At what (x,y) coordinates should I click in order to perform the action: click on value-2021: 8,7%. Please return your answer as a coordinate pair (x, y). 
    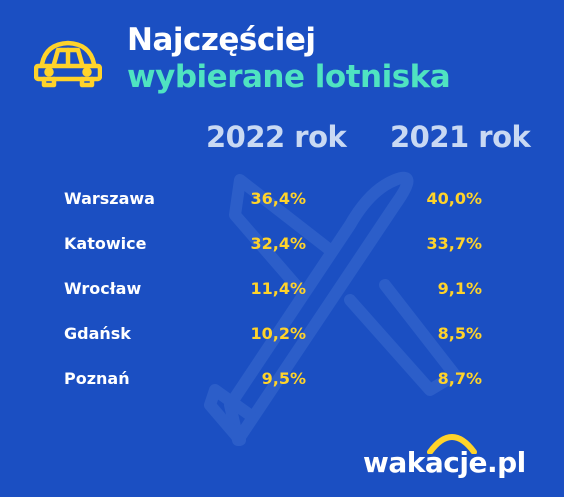
    Looking at the image, I should click on (459, 378).